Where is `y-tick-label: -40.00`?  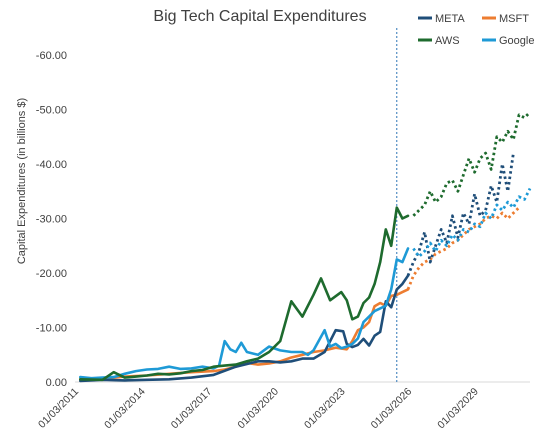 y-tick-label: -40.00 is located at coordinates (51, 165).